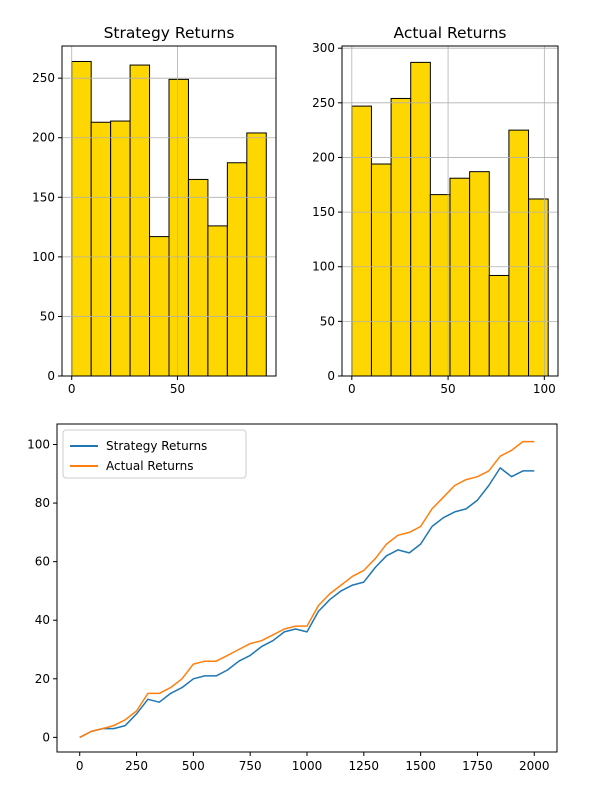 The height and width of the screenshot is (796, 597). Describe the element at coordinates (307, 766) in the screenshot. I see `x-tick-label: 1000` at that location.